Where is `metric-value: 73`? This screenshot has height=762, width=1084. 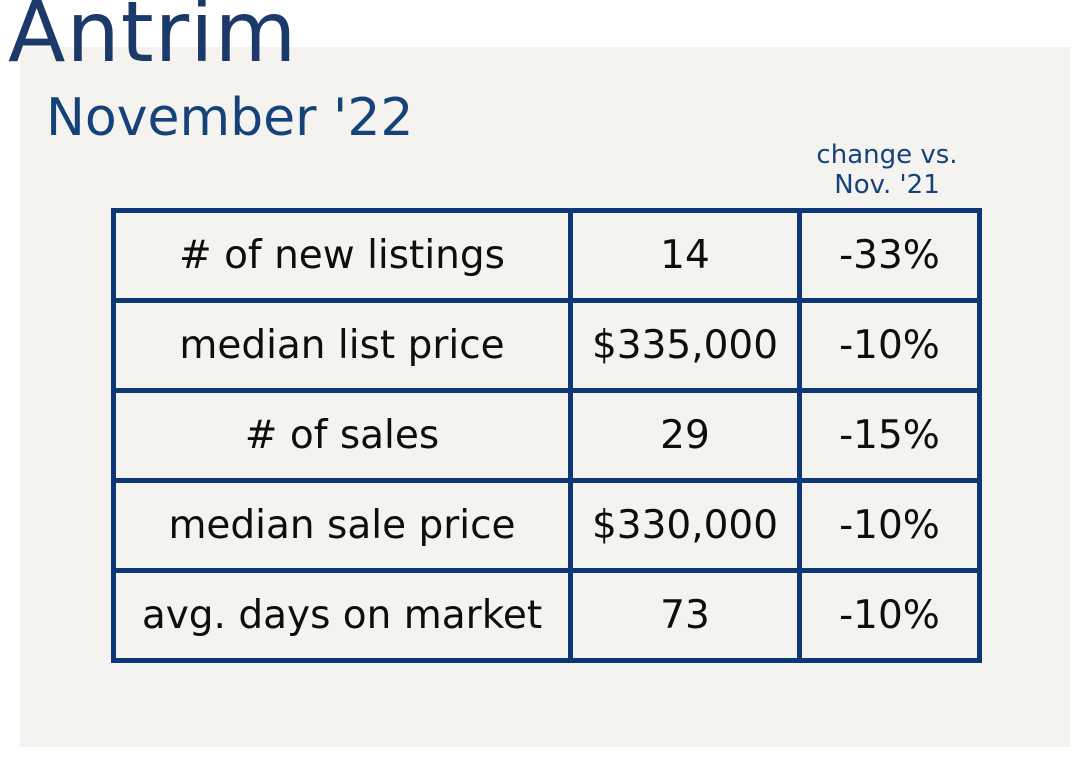
metric-value: 73 is located at coordinates (685, 615).